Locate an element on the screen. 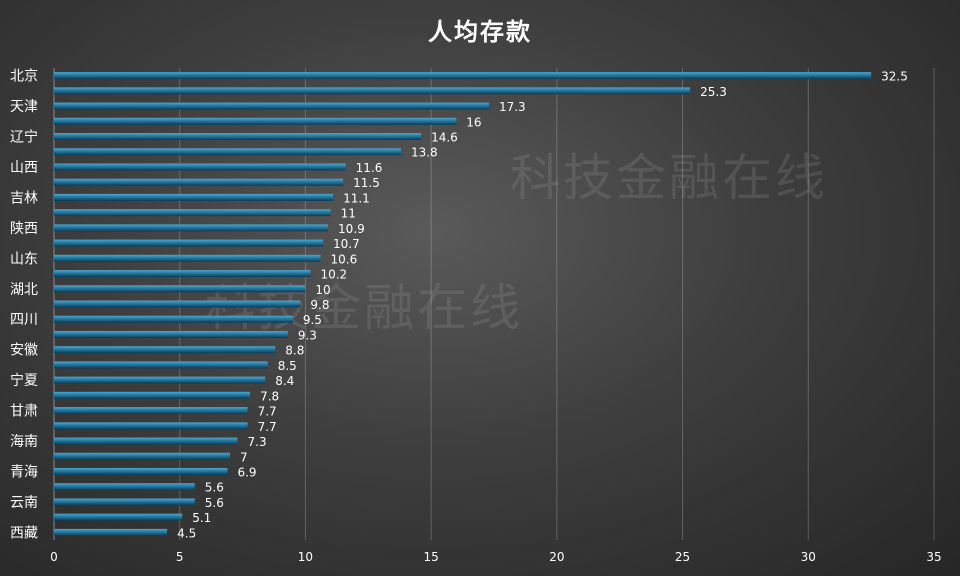 Image resolution: width=960 pixels, height=576 pixels. x-tick-label: 20 is located at coordinates (556, 557).